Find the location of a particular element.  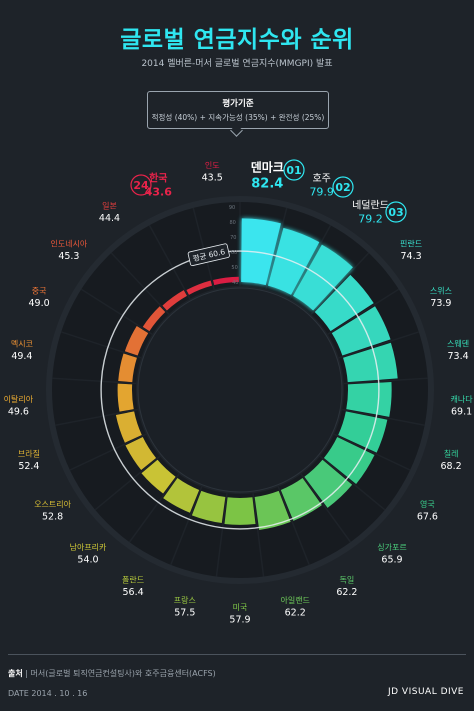

value-label: 52.8 is located at coordinates (52, 517).